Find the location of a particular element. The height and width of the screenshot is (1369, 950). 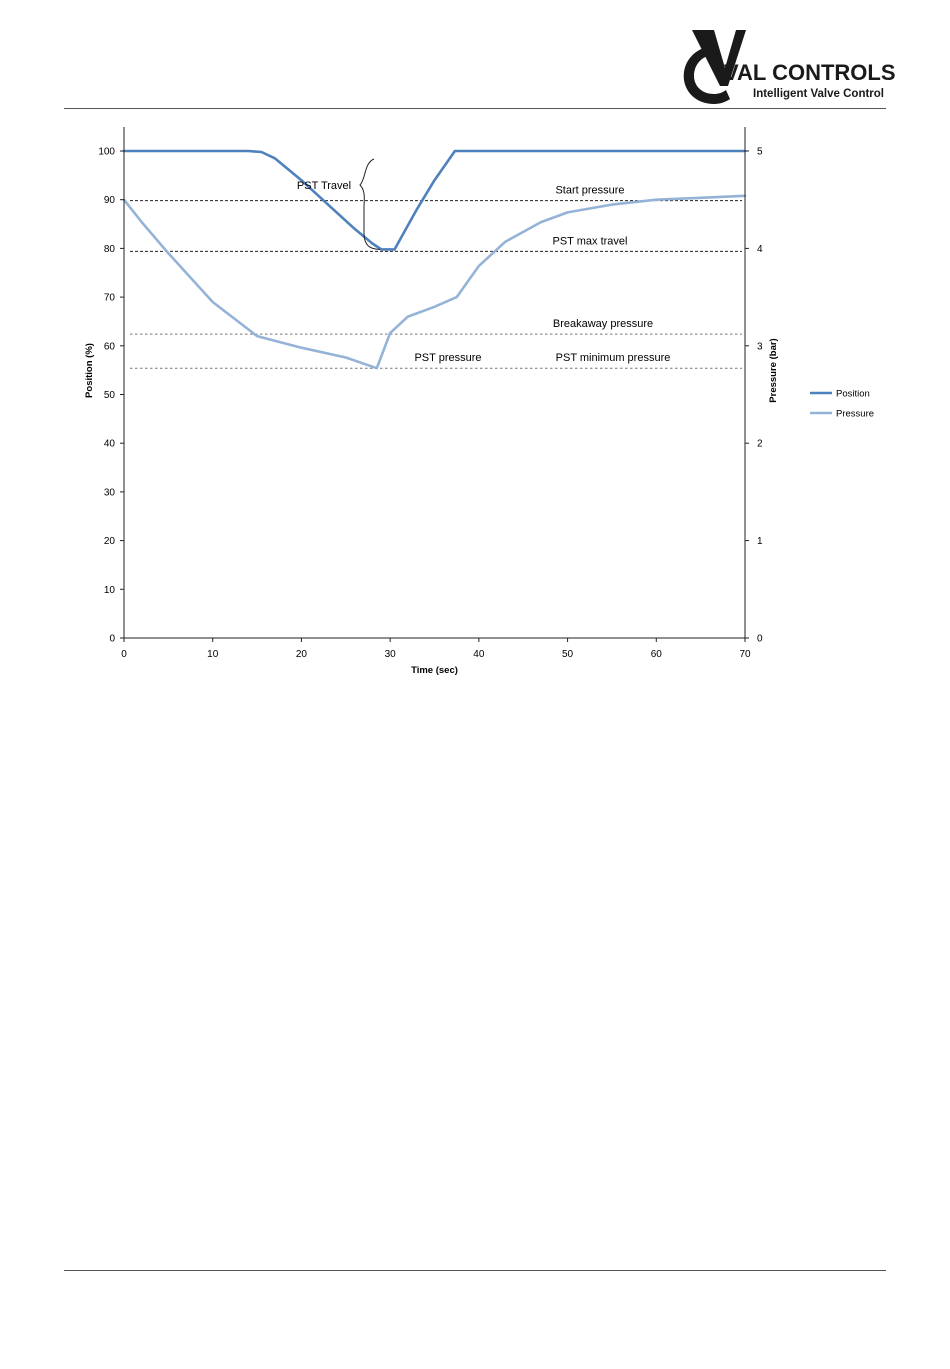

pst-travel-label: PST Travel is located at coordinates (324, 186).